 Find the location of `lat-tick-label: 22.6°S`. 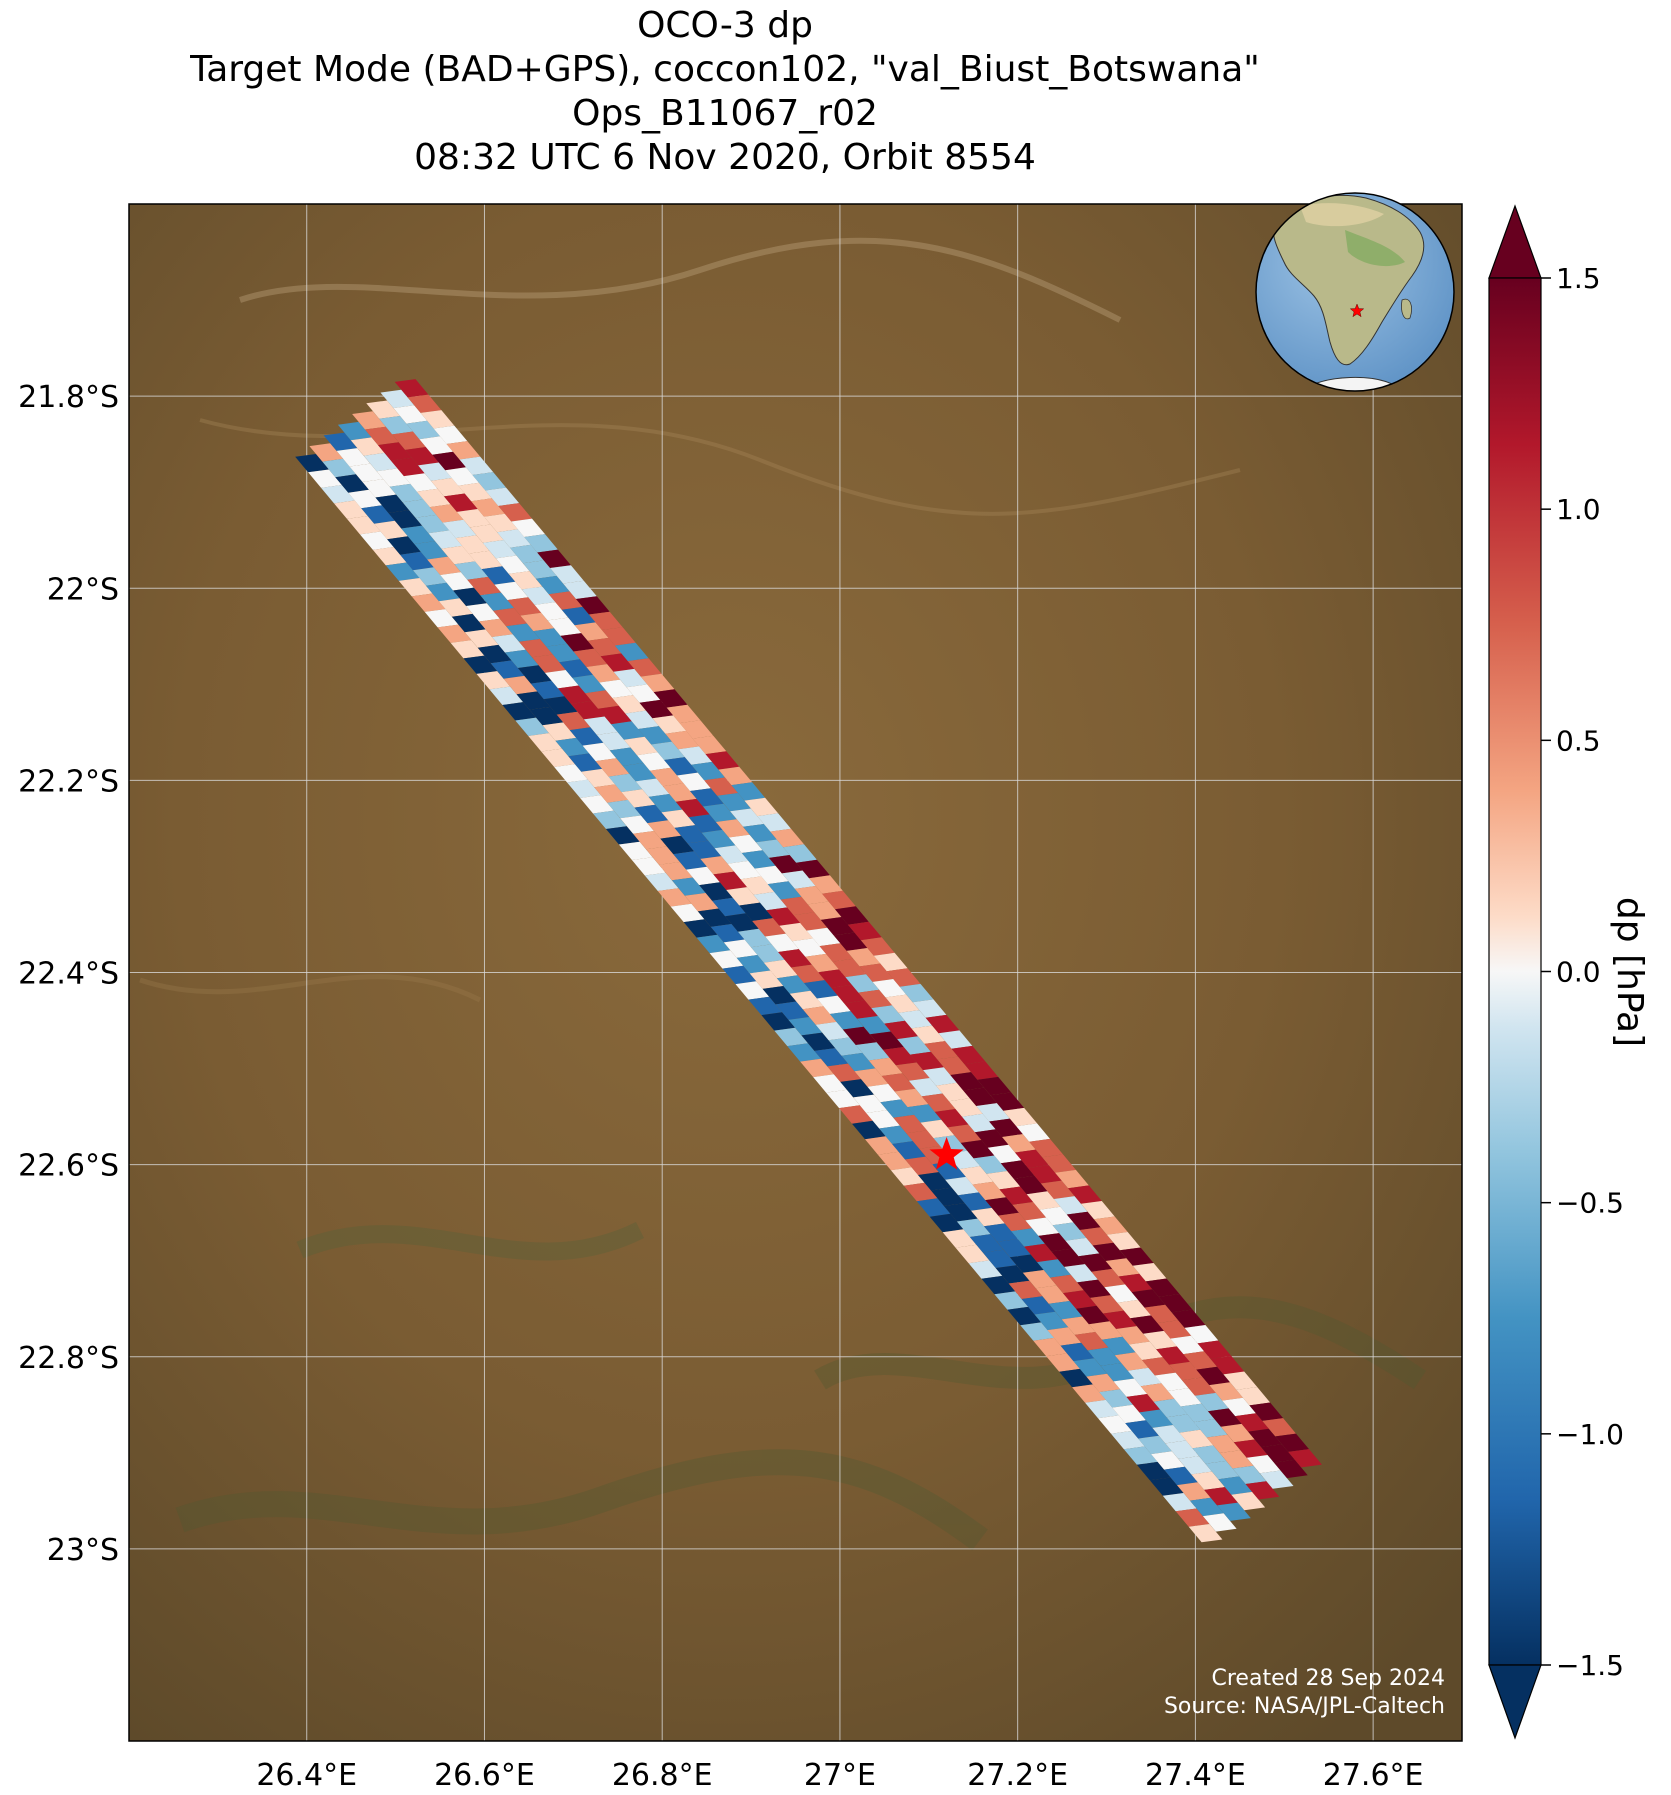

lat-tick-label: 22.6°S is located at coordinates (68, 1166).